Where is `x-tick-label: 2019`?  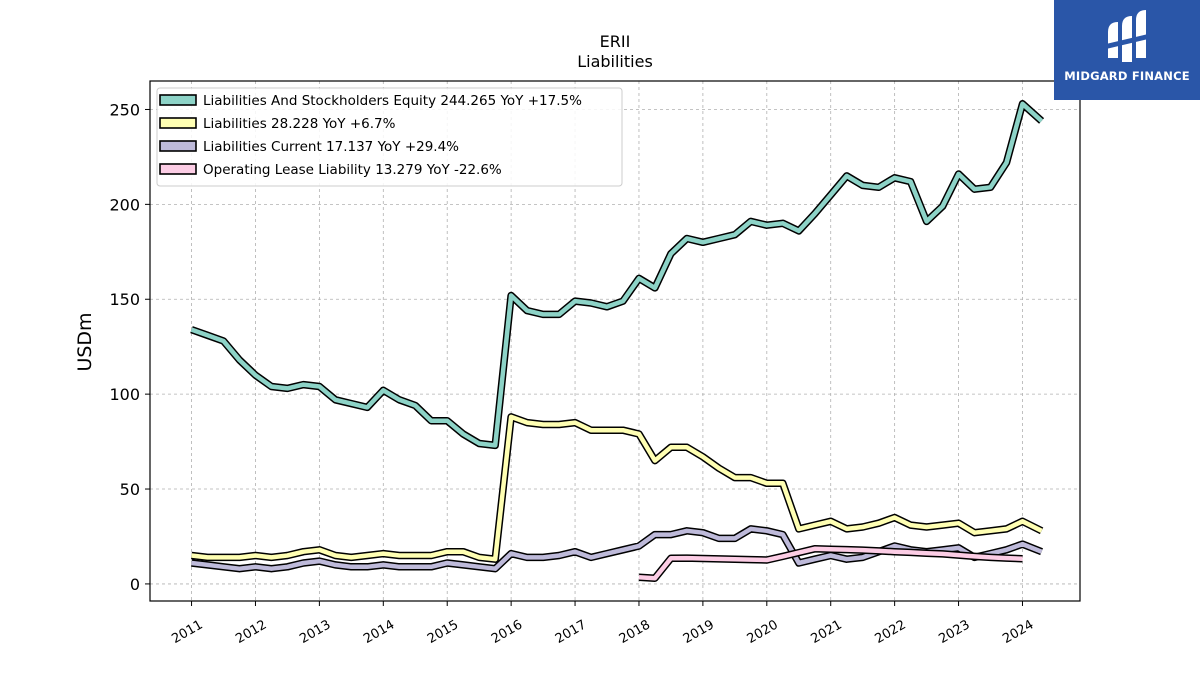
x-tick-label: 2019 is located at coordinates (699, 632).